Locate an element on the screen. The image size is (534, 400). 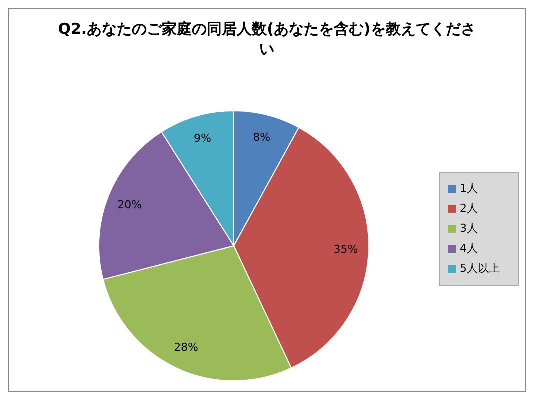
legend-label: 5人以上 is located at coordinates (480, 268).